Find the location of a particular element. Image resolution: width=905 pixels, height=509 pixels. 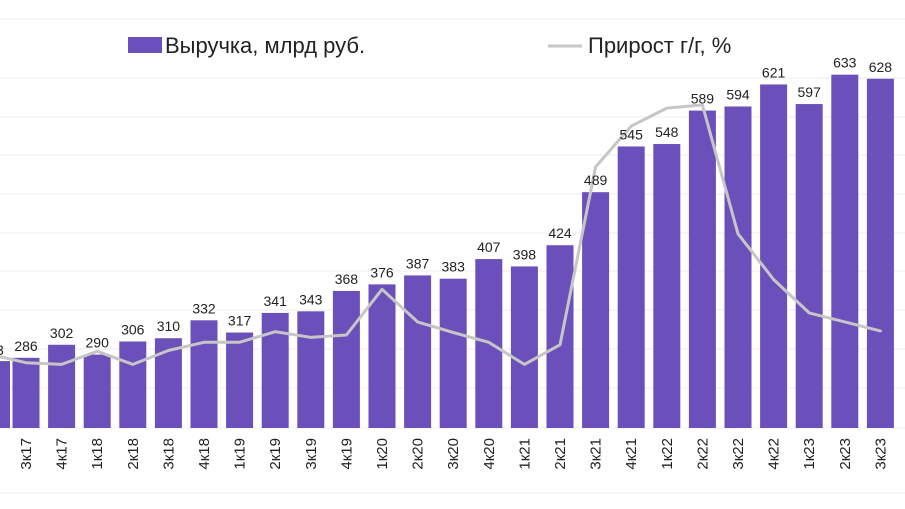

x-tick-label: 3к20 is located at coordinates (453, 454).